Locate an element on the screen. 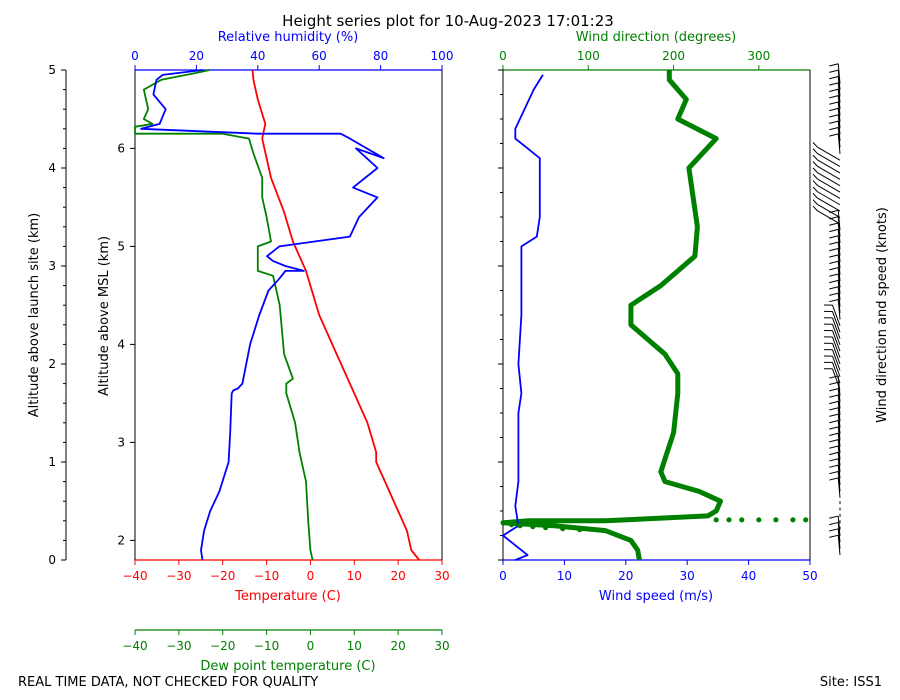 This screenshot has height=700, width=900. launch-altitude-tick-label: 4 is located at coordinates (52, 168).